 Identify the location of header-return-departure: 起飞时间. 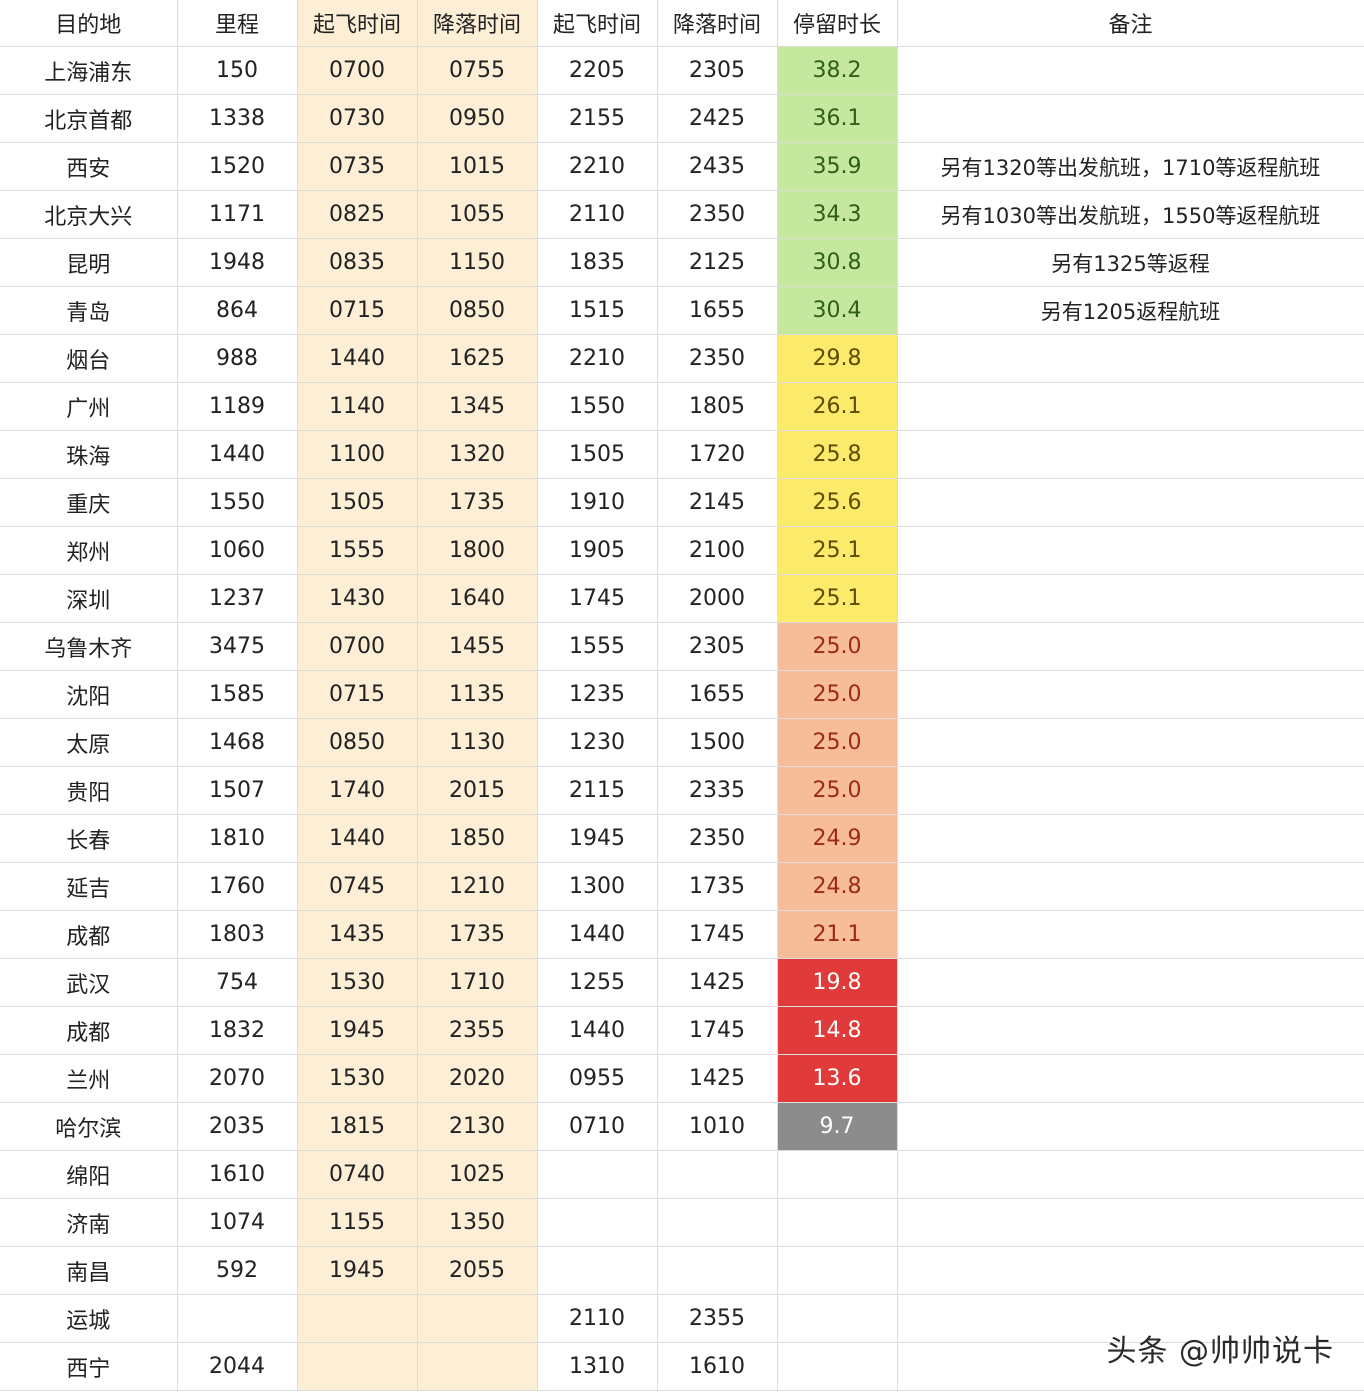
(597, 23).